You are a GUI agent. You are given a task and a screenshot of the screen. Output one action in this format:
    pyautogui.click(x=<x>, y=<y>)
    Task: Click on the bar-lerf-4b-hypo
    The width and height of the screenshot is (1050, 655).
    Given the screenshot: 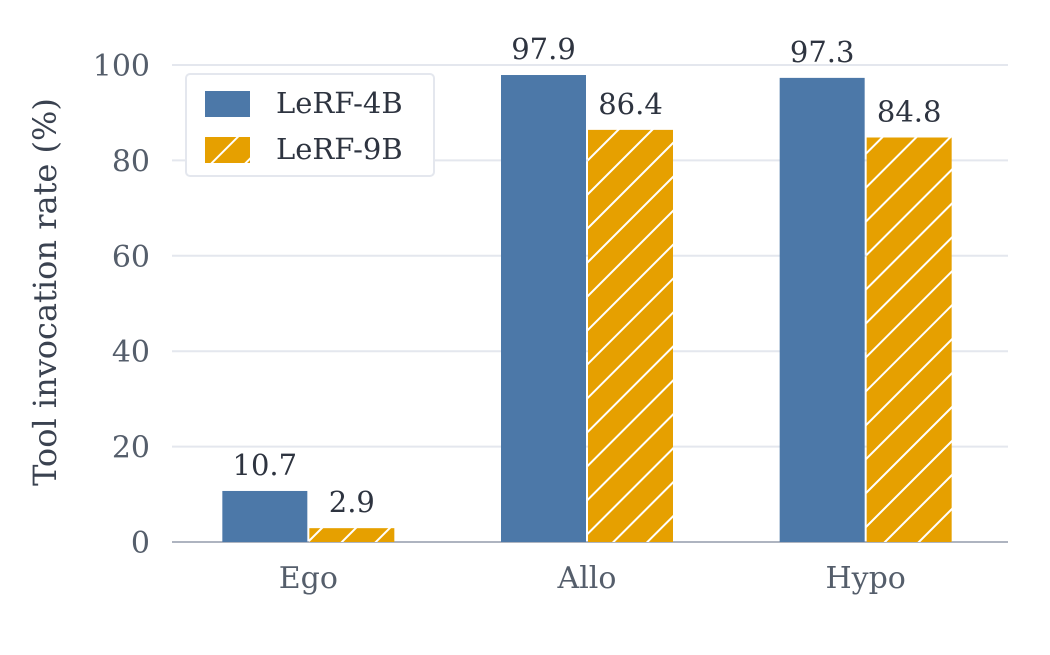 What is the action you would take?
    pyautogui.click(x=822, y=309)
    